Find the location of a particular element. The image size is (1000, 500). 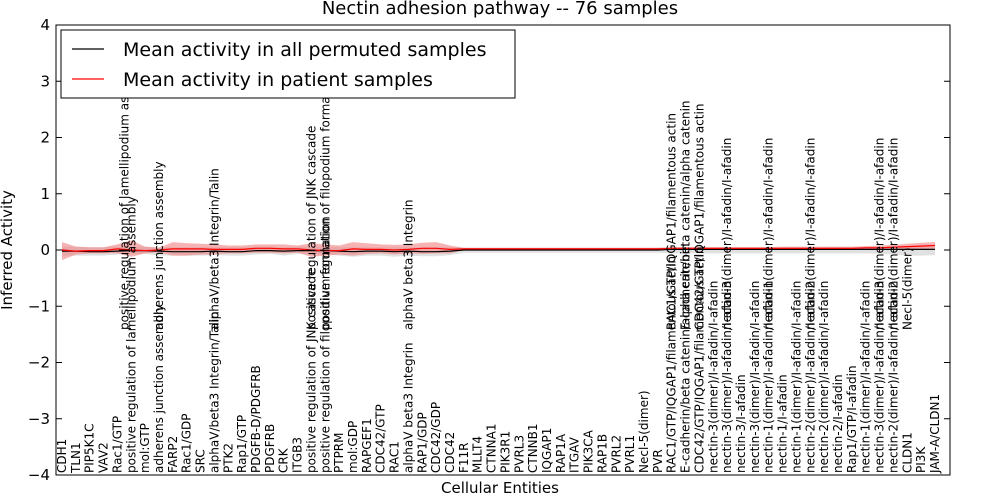

x-tick-label: CDH1 is located at coordinates (62, 456).